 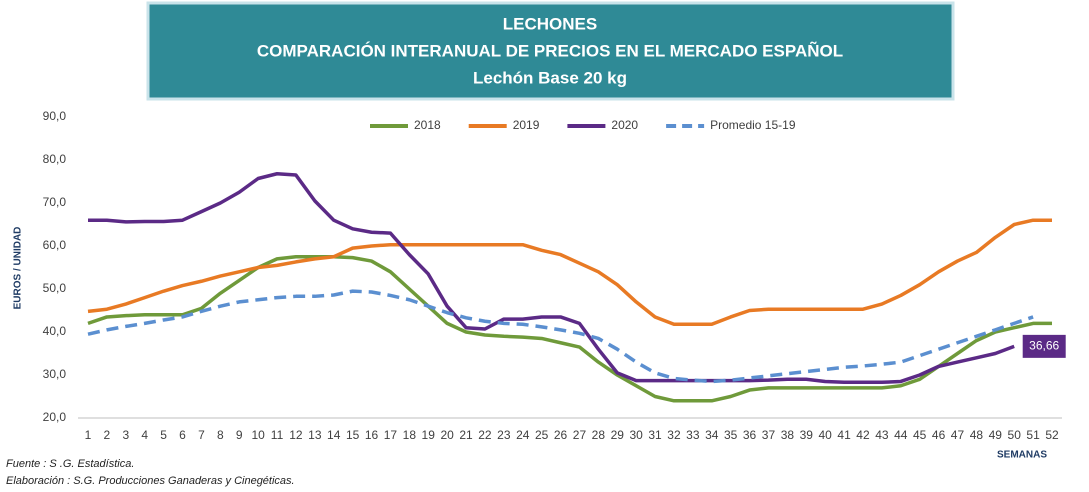 What do you see at coordinates (636, 435) in the screenshot?
I see `x-tick-label: 30` at bounding box center [636, 435].